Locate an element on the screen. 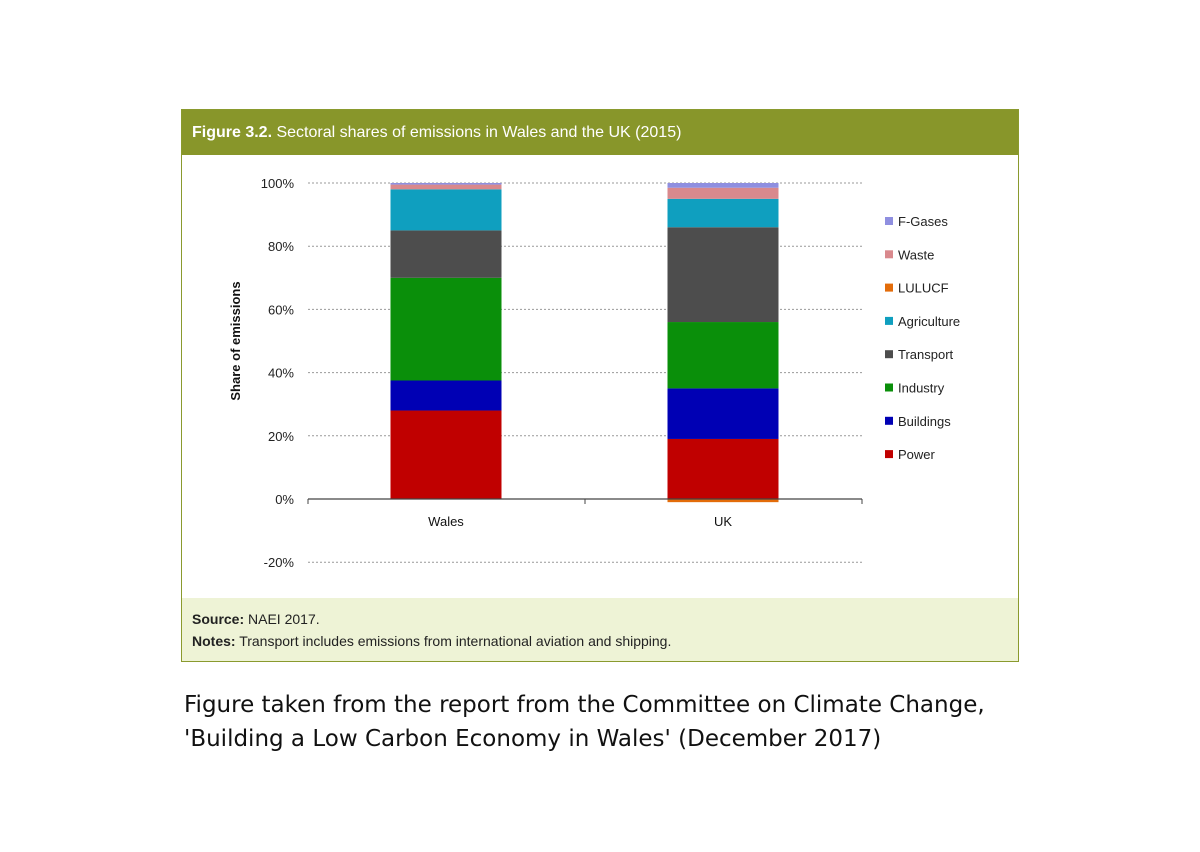 This screenshot has width=1200, height=852. legend-label: Industry is located at coordinates (921, 388).